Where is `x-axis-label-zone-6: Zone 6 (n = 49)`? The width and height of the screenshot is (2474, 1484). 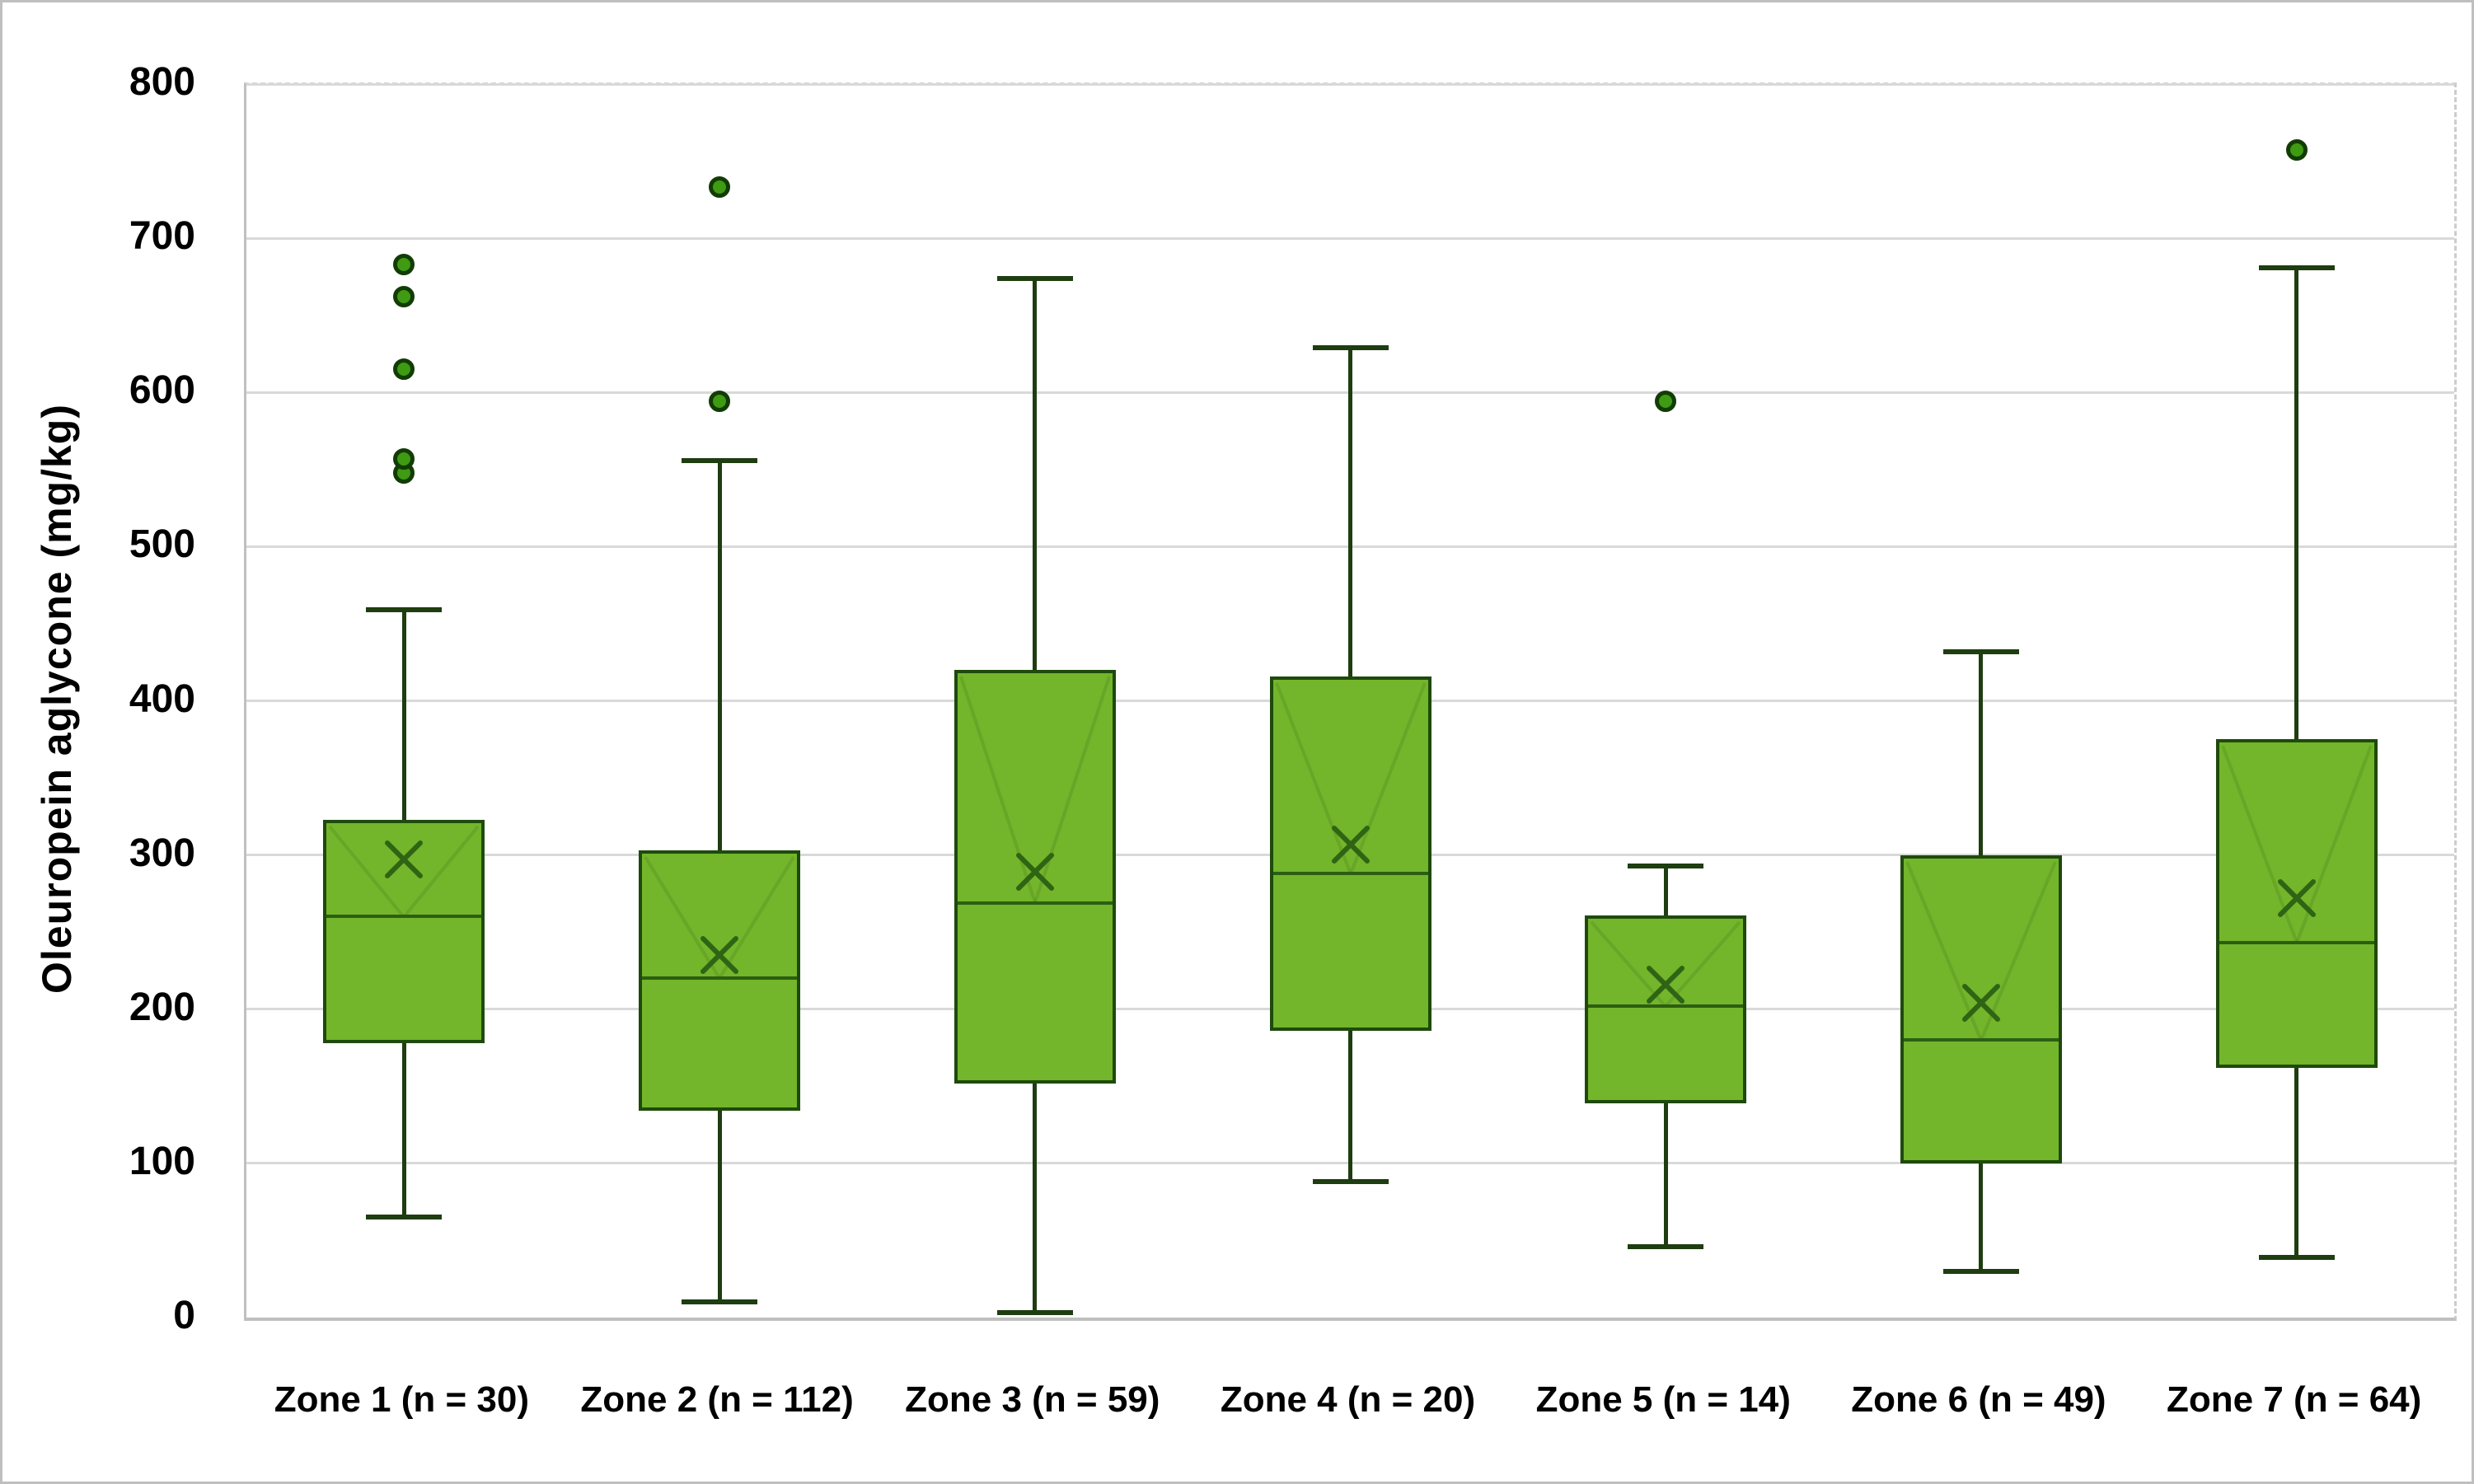
x-axis-label-zone-6: Zone 6 (n = 49) is located at coordinates (1978, 1400).